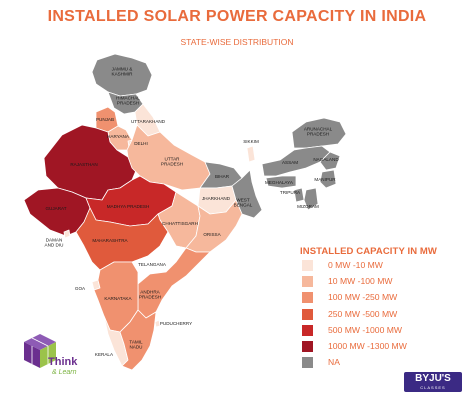  What do you see at coordinates (251, 141) in the screenshot?
I see `state-label-line: SIKKIM` at bounding box center [251, 141].